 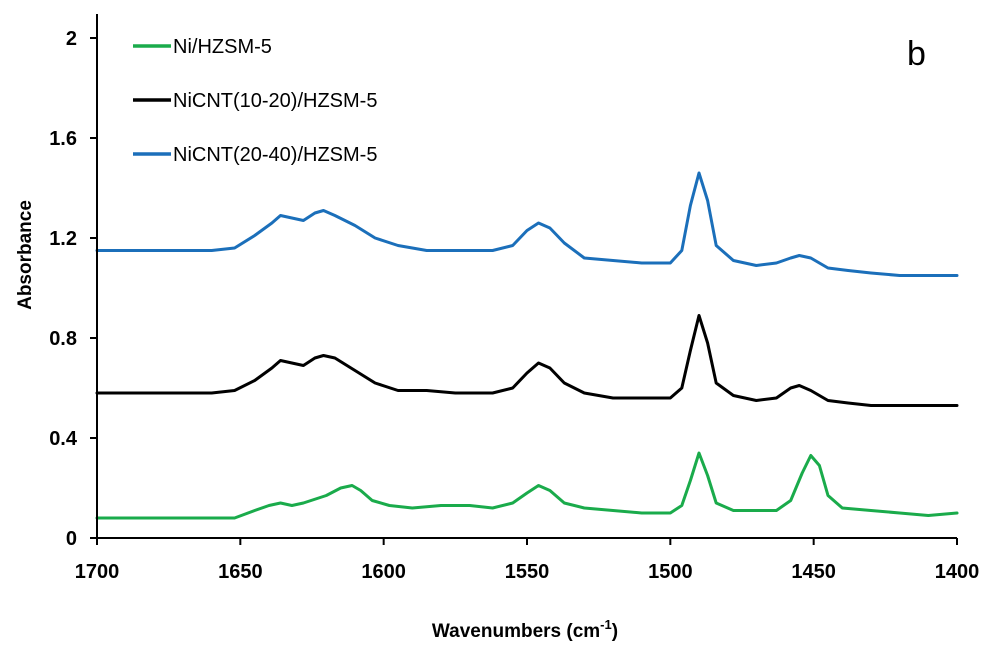 I want to click on x-tick-label: 1400, so click(x=957, y=572).